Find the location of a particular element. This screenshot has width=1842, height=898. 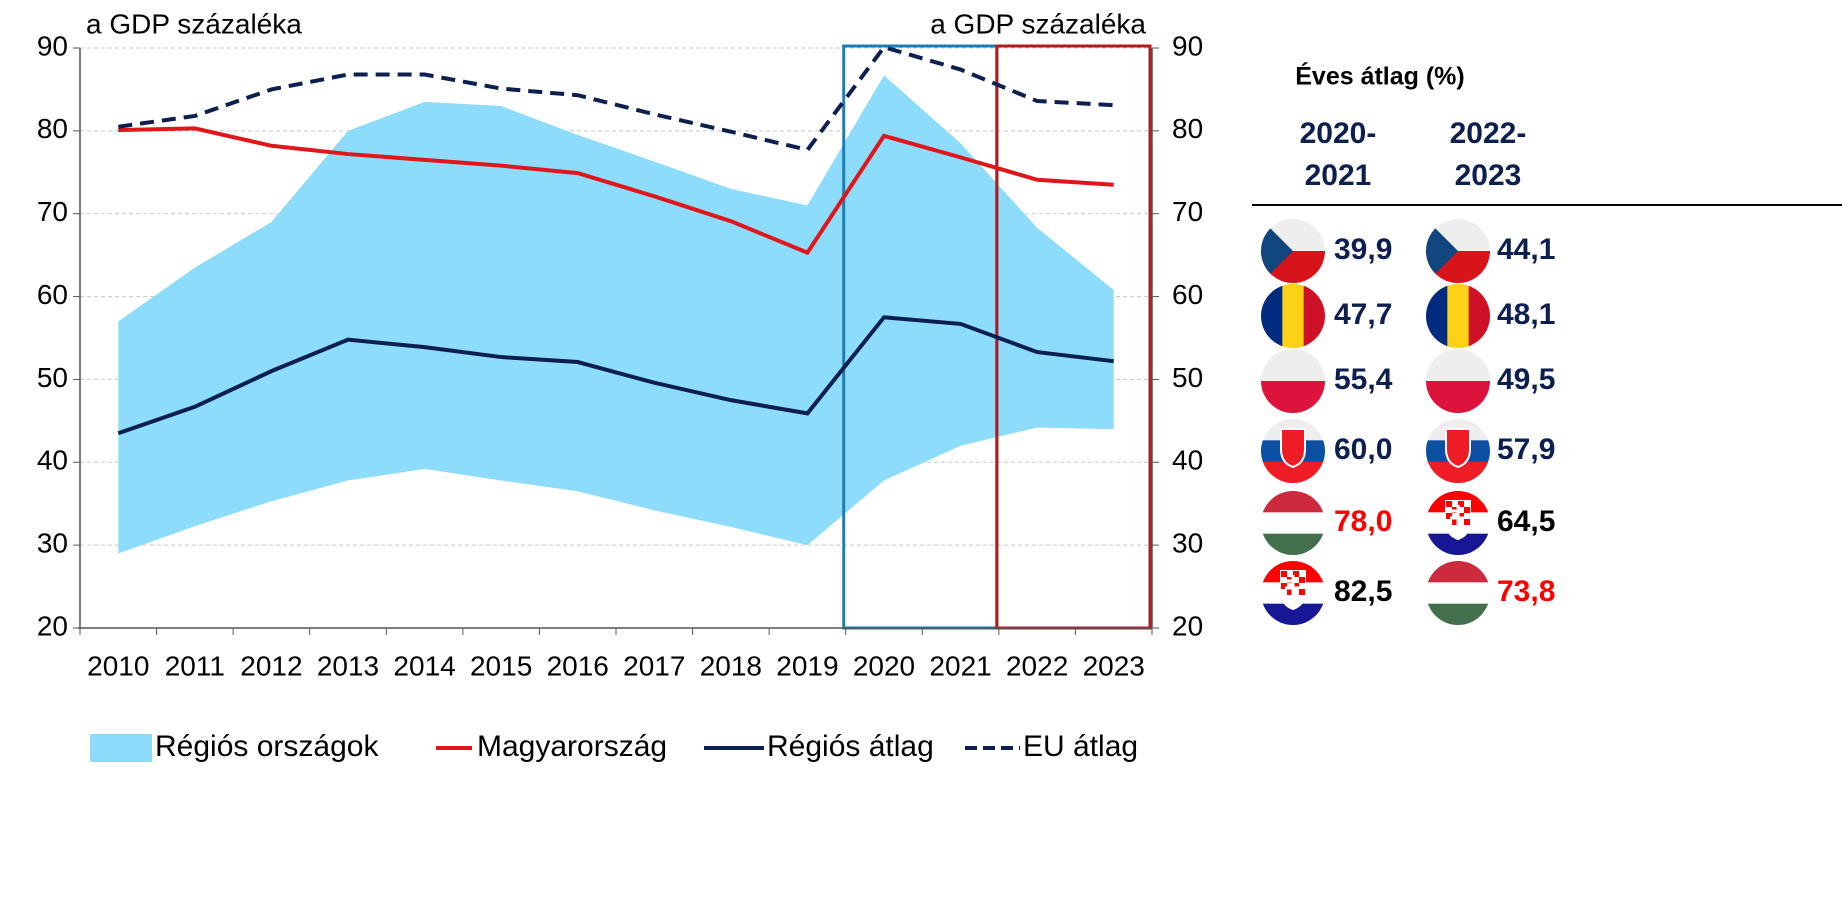

table-value: 73,8 is located at coordinates (1526, 591).